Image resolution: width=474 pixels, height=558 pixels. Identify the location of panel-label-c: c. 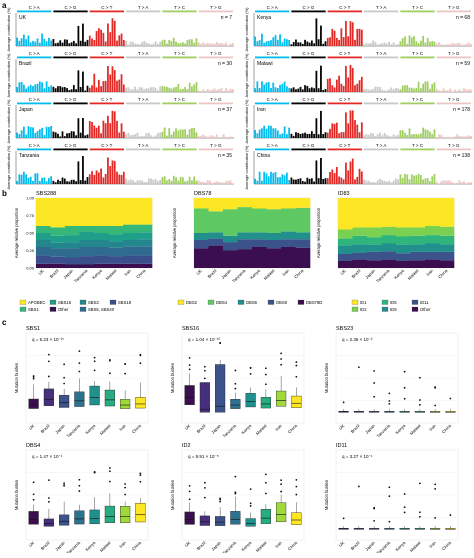
(4, 322).